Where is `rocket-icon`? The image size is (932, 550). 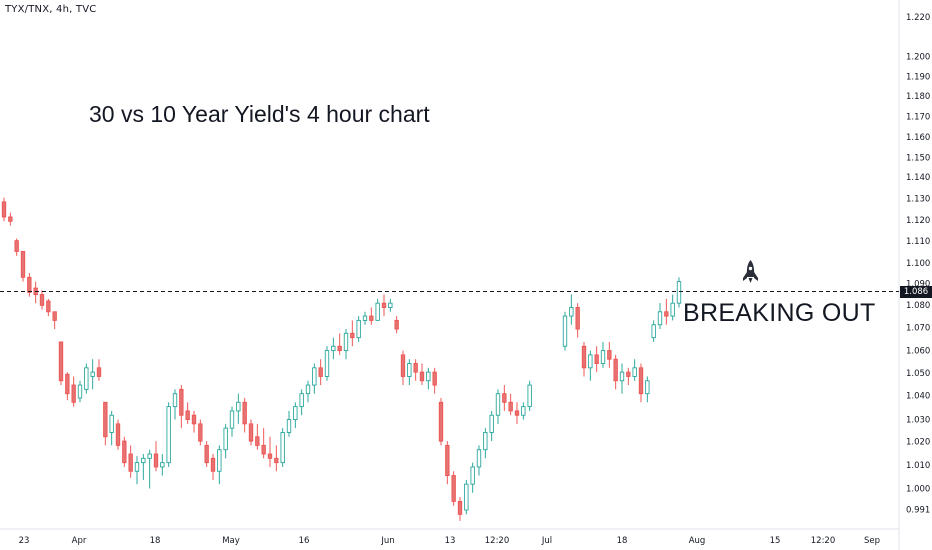
rocket-icon is located at coordinates (750, 271).